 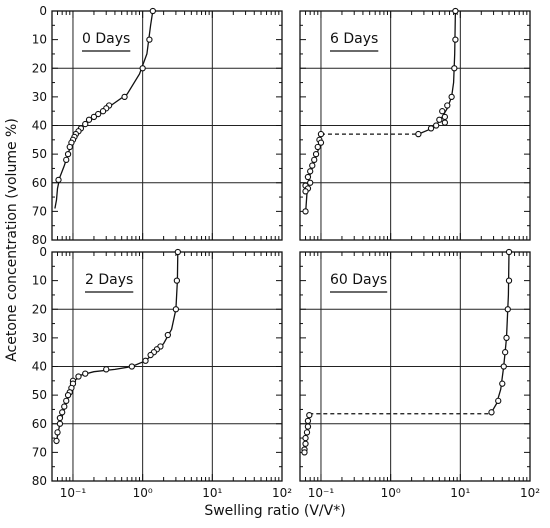 I want to click on panel-title-0-days: 0 Days, so click(x=106, y=39).